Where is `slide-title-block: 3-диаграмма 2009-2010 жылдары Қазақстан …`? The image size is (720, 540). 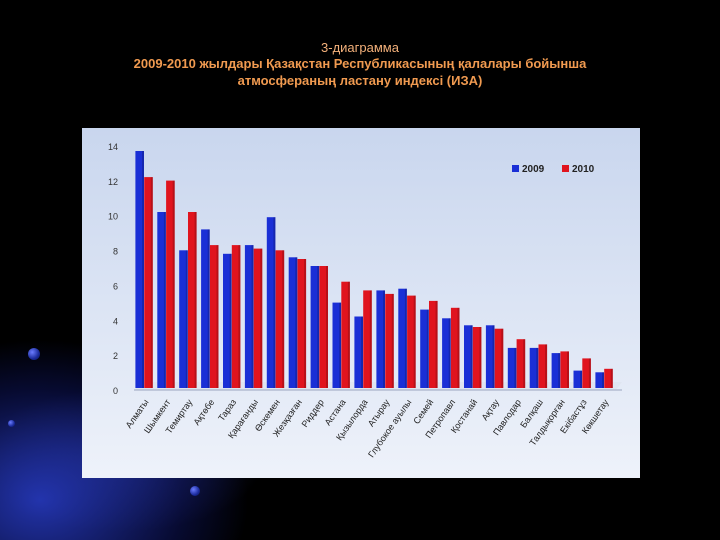
slide-title-block: 3-диаграмма 2009-2010 жылдары Қазақстан … is located at coordinates (360, 64).